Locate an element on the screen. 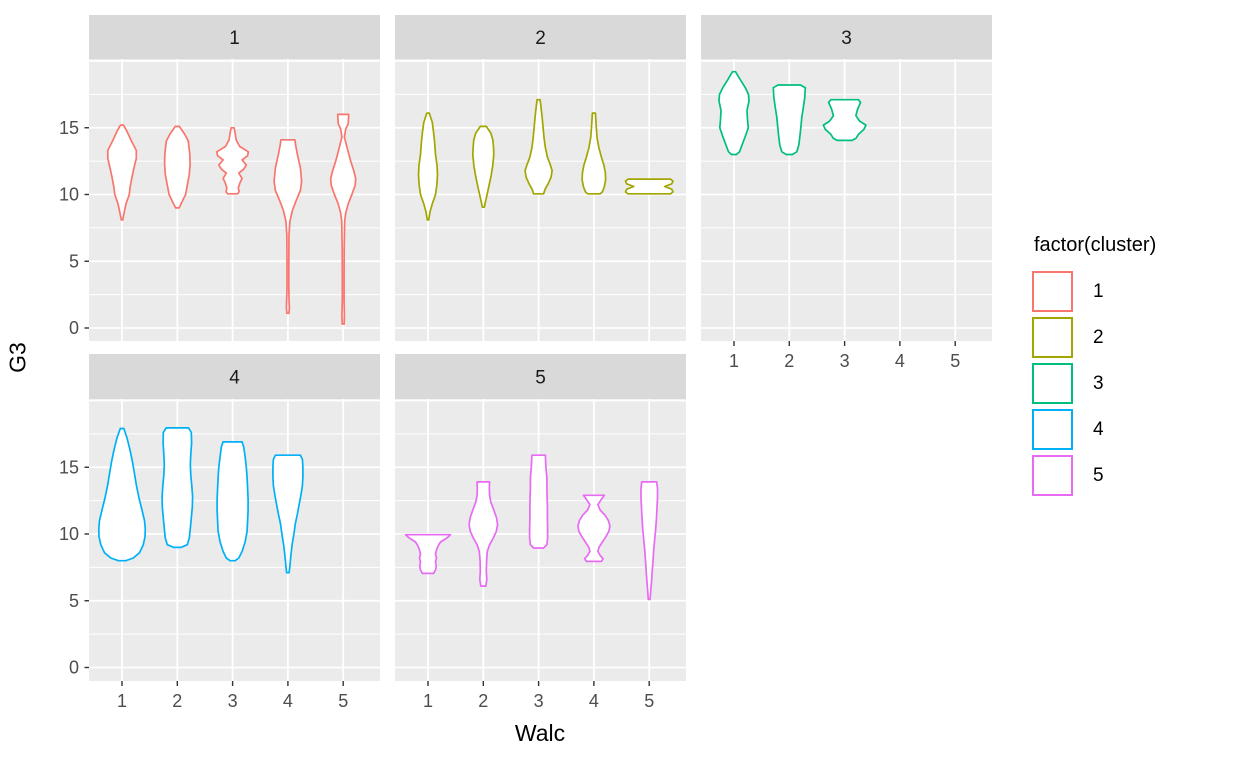  facet-strip-label: 1 is located at coordinates (234, 38).